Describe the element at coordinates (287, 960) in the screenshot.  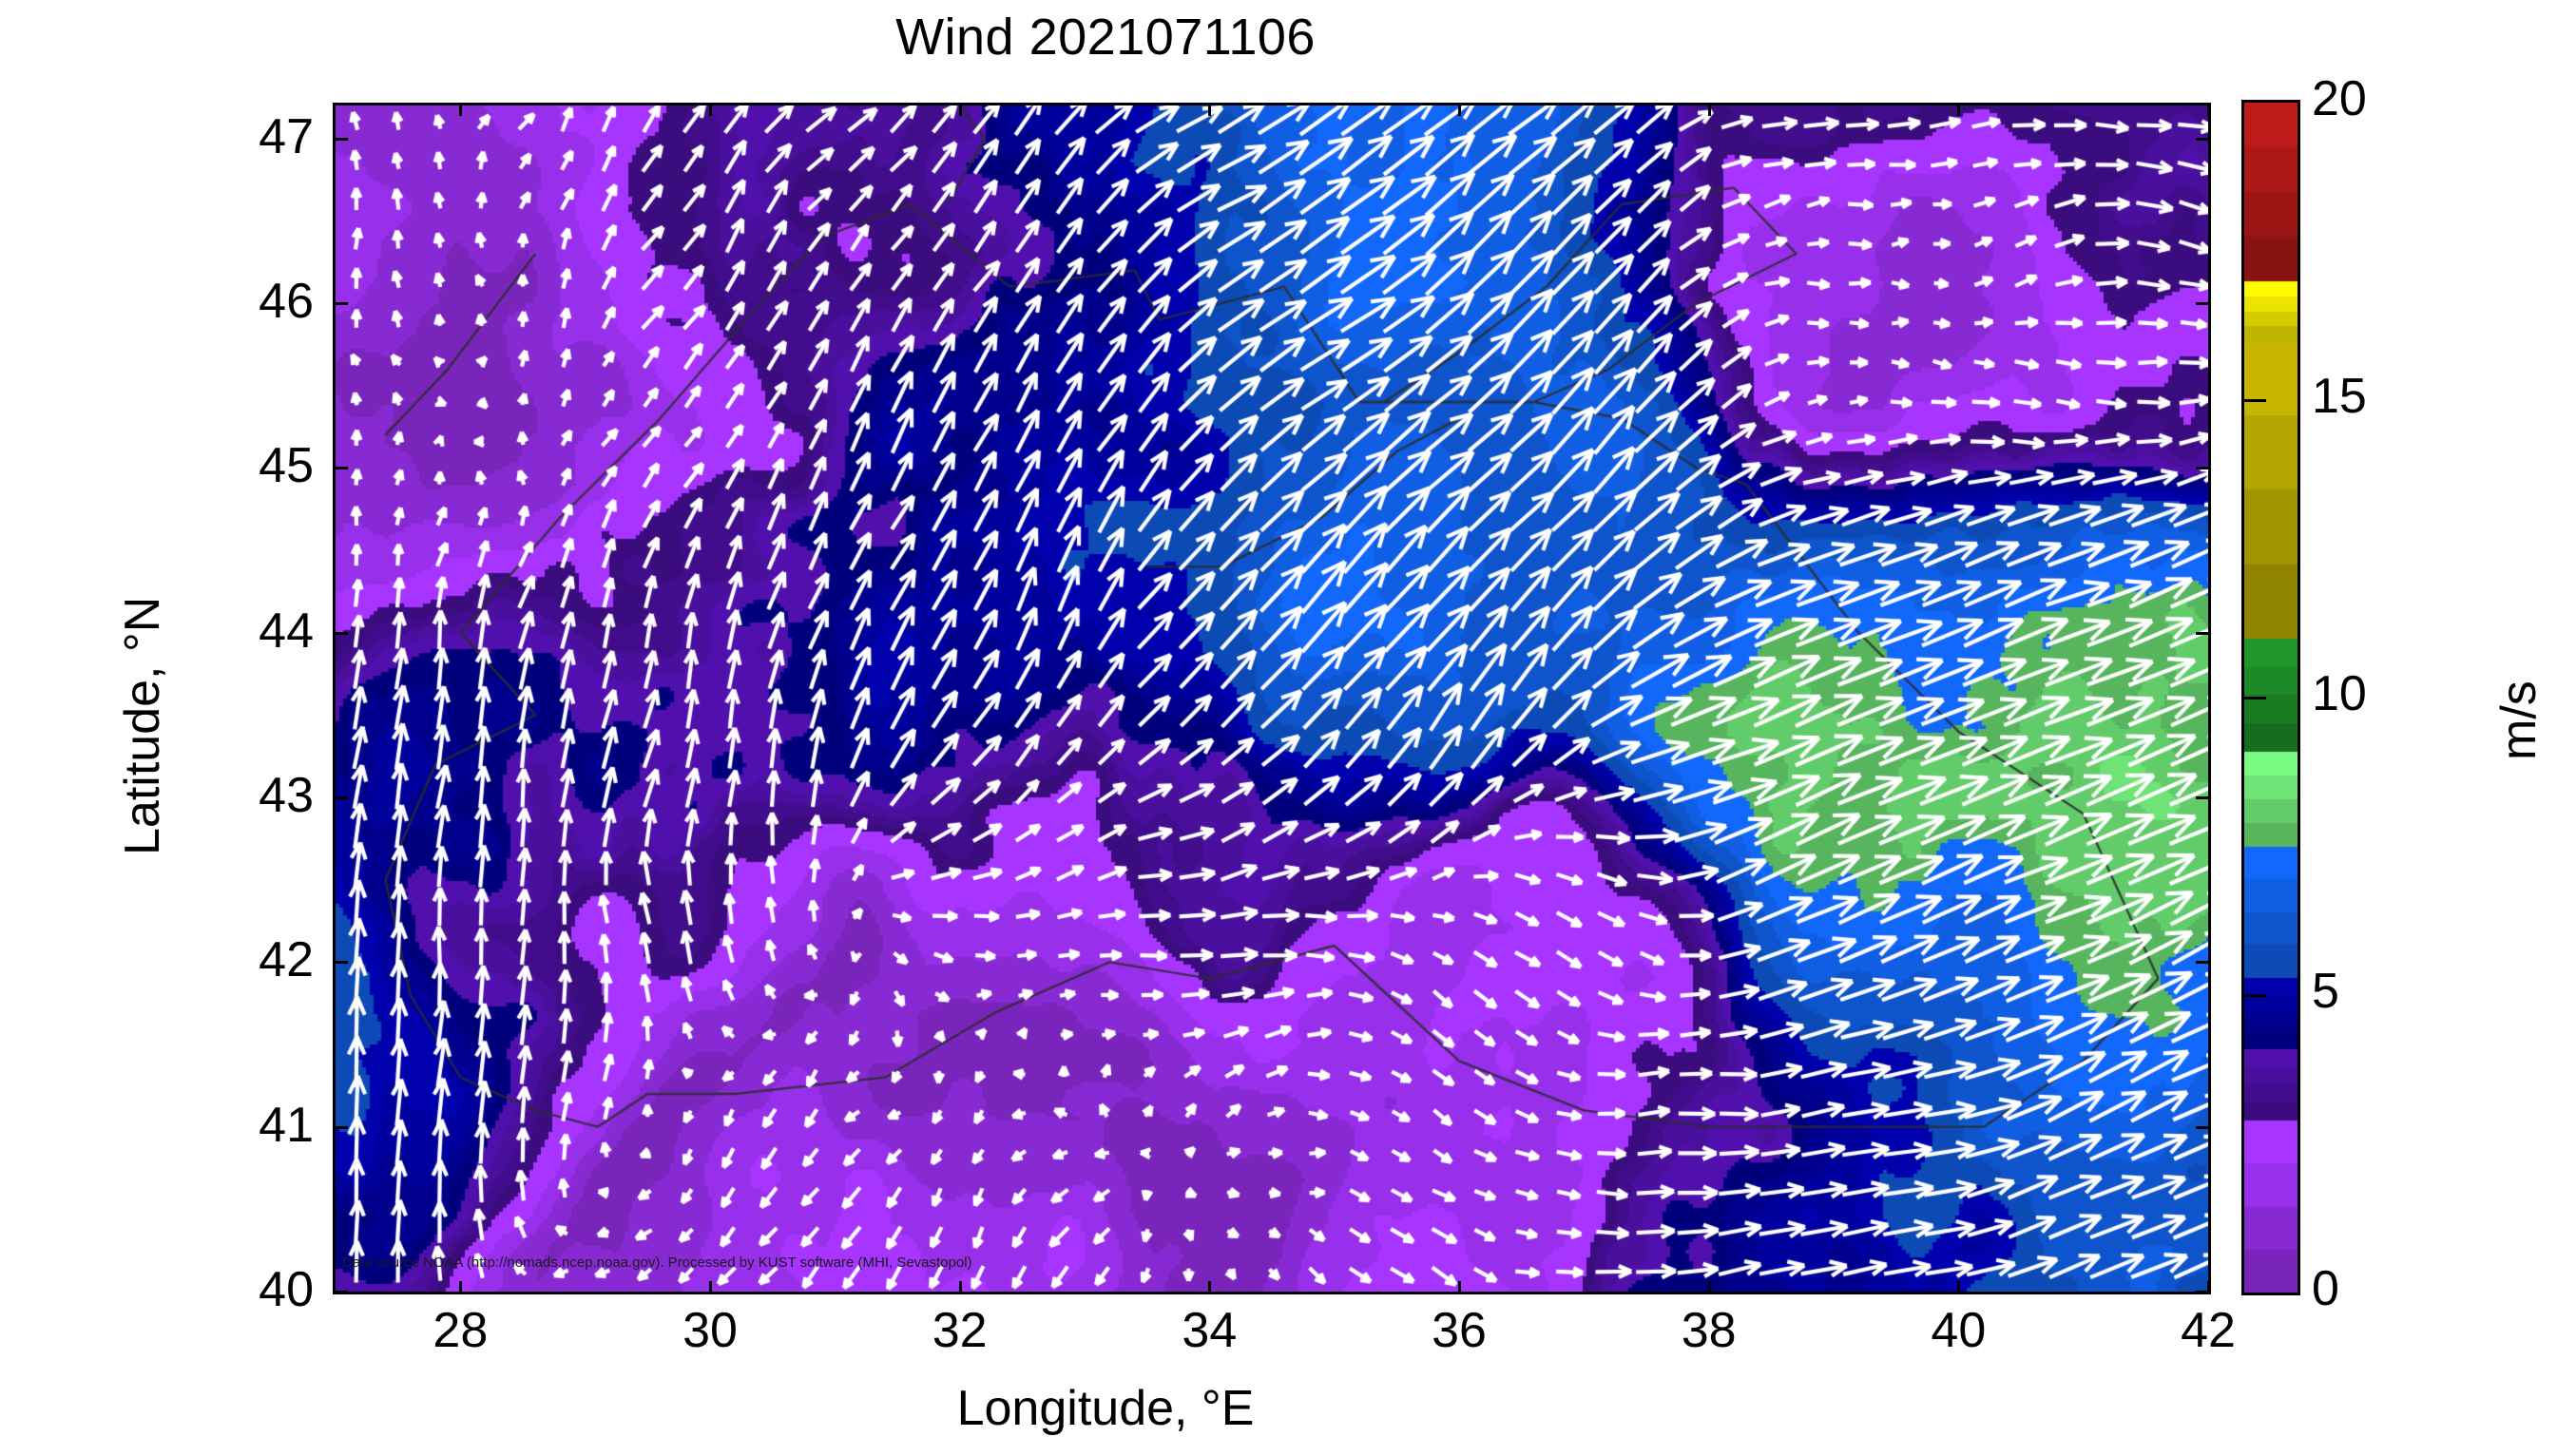
I see `y-tick-label-42: 42` at that location.